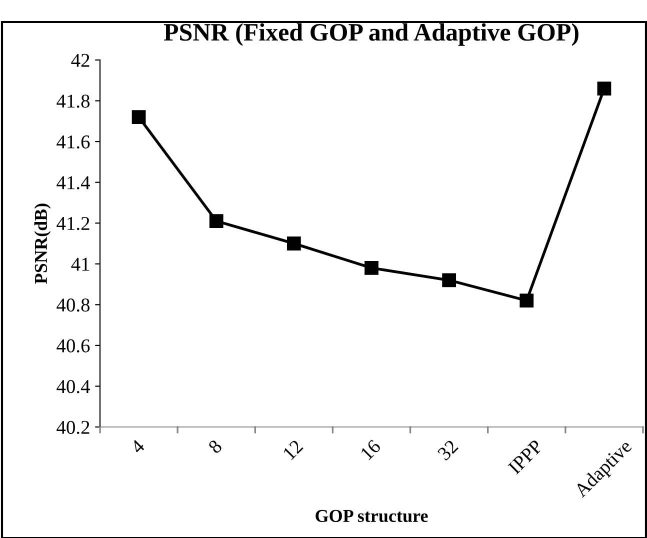 The width and height of the screenshot is (647, 538). What do you see at coordinates (73, 345) in the screenshot?
I see `y-tick-label: 40.6` at bounding box center [73, 345].